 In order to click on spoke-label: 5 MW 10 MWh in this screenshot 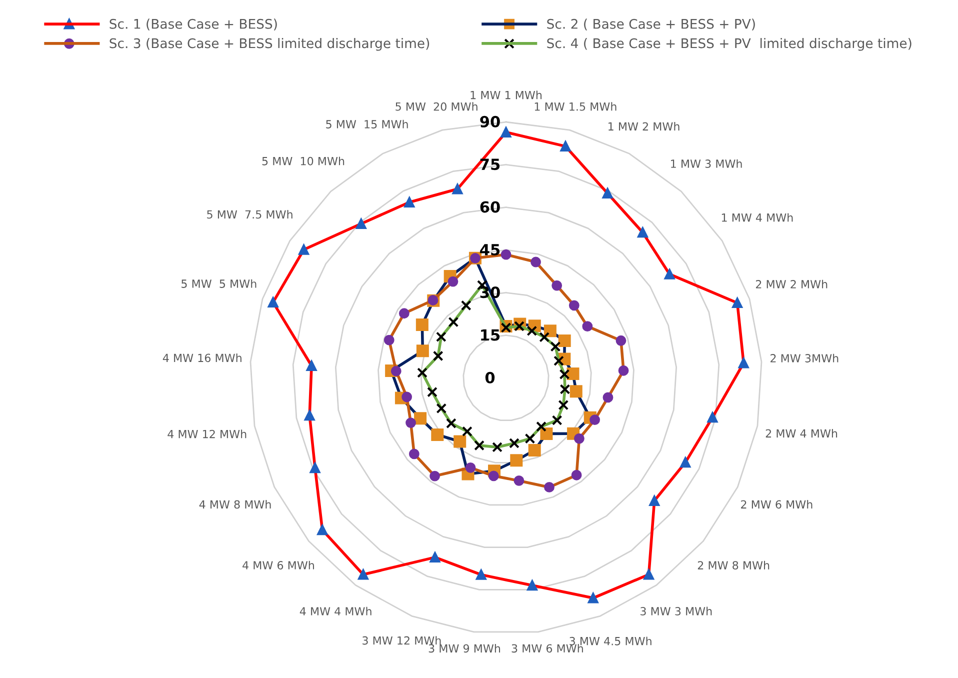, I will do `click(303, 161)`.